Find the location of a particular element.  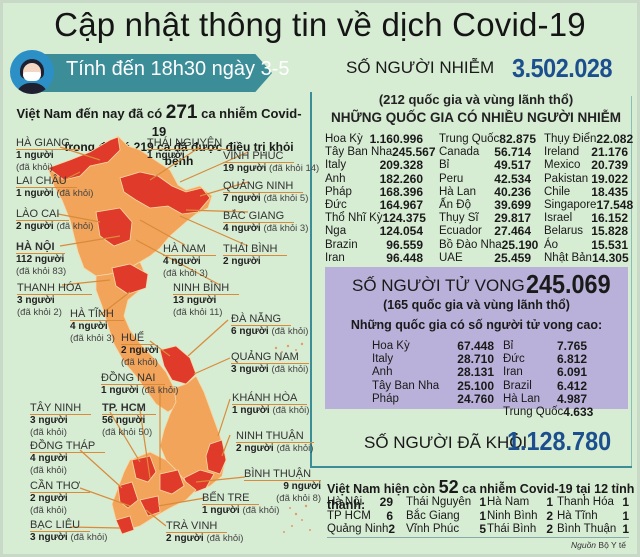

active-column-4: Thanh Hóa 1 Hà Tĩnh 1 Bình Thuận 1 is located at coordinates (593, 516).